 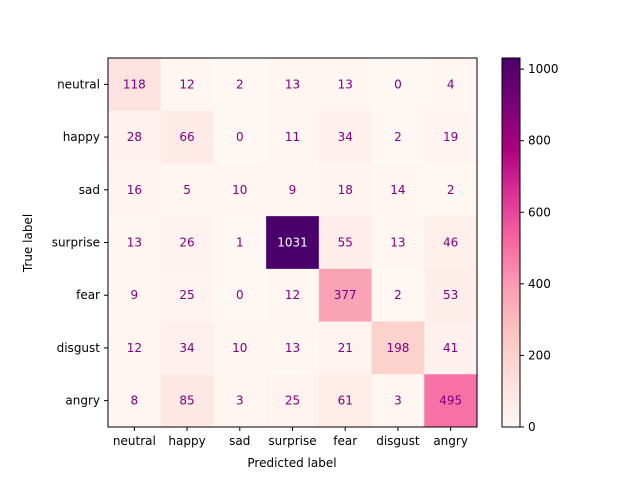 I want to click on cell-value-label: 495, so click(x=450, y=401).